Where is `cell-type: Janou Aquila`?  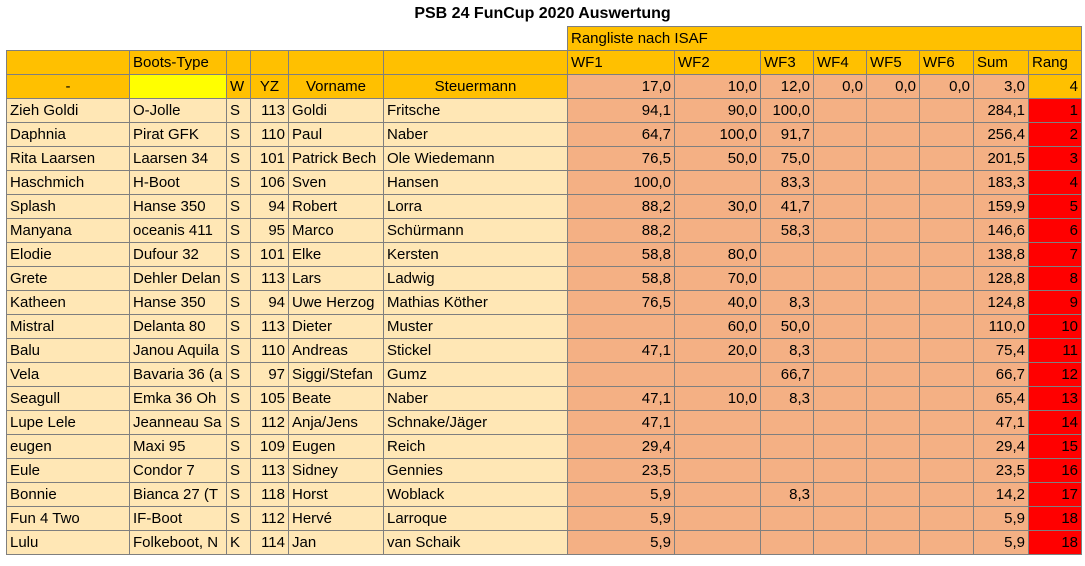 cell-type: Janou Aquila is located at coordinates (178, 350).